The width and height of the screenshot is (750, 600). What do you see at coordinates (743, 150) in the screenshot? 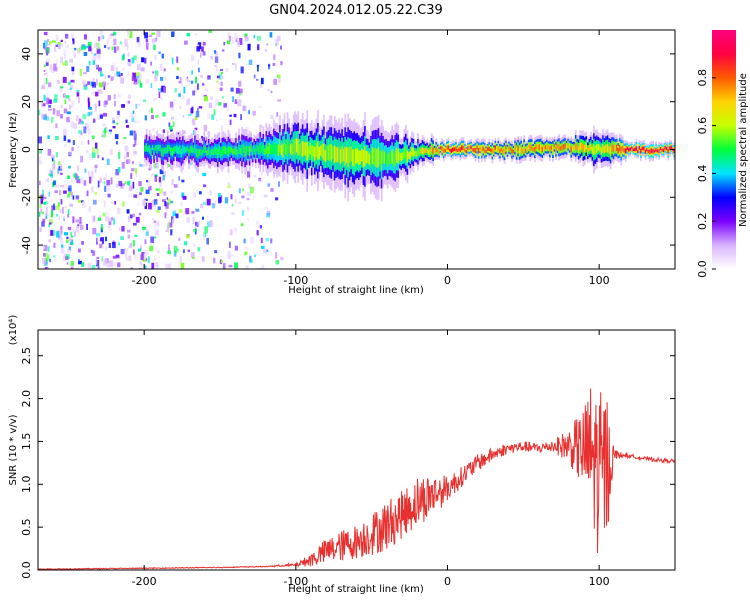
I see `colorbar-label: Normalized spectral amplitude` at bounding box center [743, 150].